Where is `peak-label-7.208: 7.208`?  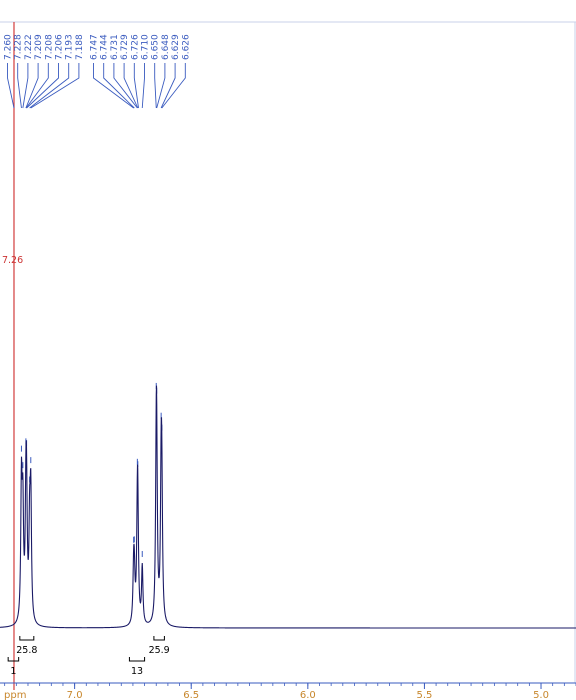 peak-label-7.208: 7.208 is located at coordinates (49, 47).